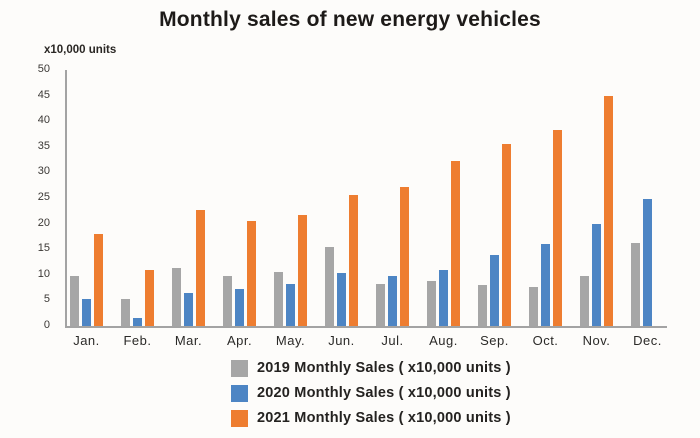 This screenshot has height=438, width=700. Describe the element at coordinates (188, 340) in the screenshot. I see `x-axis-label: Mar.` at that location.